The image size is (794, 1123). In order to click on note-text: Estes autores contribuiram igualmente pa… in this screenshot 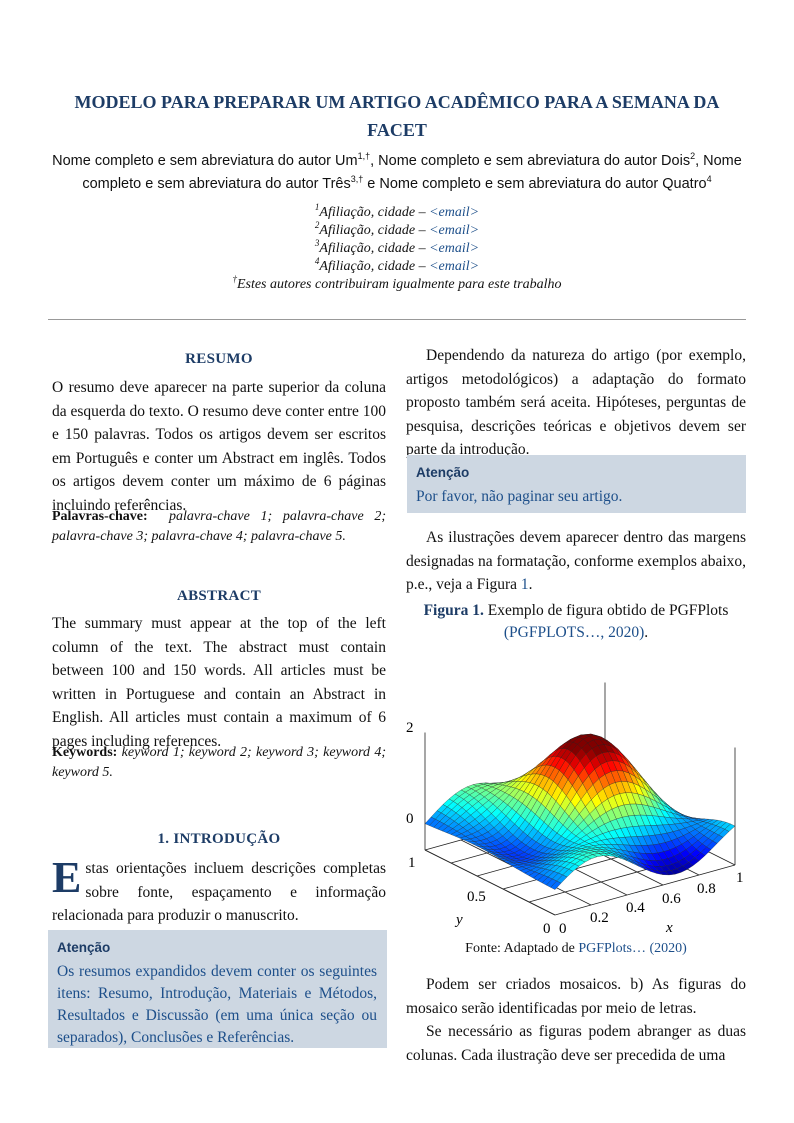, I will do `click(399, 284)`.